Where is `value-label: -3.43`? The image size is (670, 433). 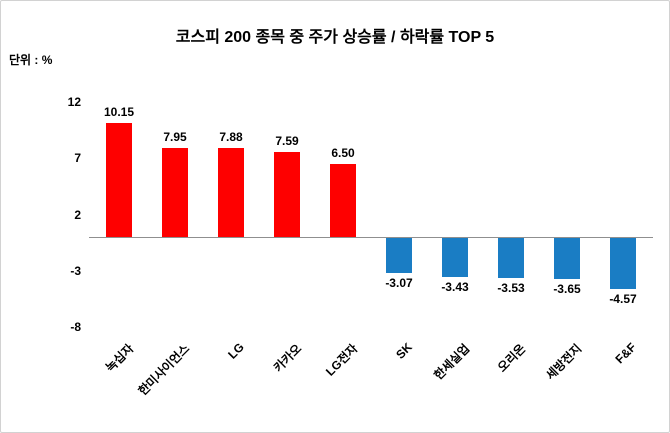 value-label: -3.43 is located at coordinates (455, 286).